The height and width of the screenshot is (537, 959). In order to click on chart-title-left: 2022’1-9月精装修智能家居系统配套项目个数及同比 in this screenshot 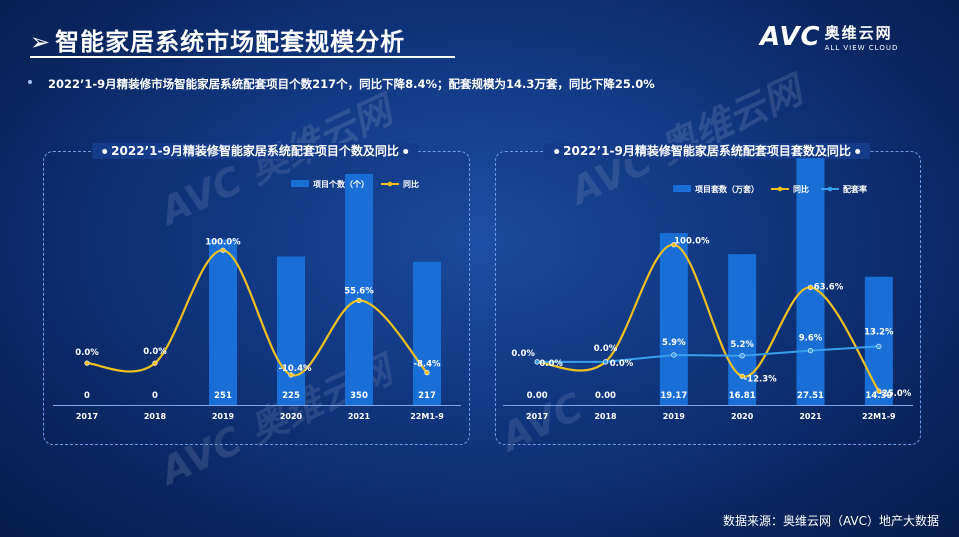, I will do `click(255, 151)`.